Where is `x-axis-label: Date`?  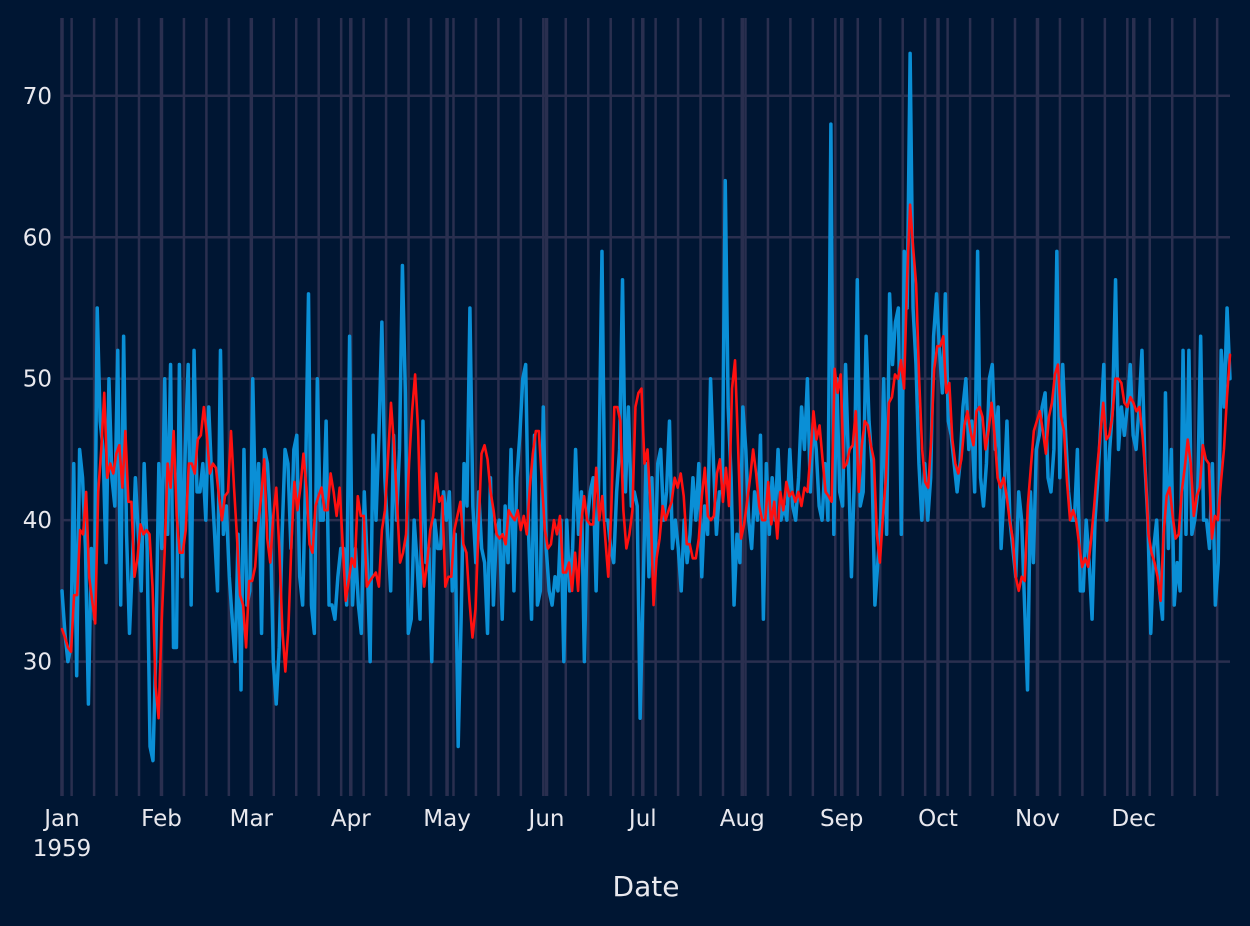
x-axis-label: Date is located at coordinates (646, 886).